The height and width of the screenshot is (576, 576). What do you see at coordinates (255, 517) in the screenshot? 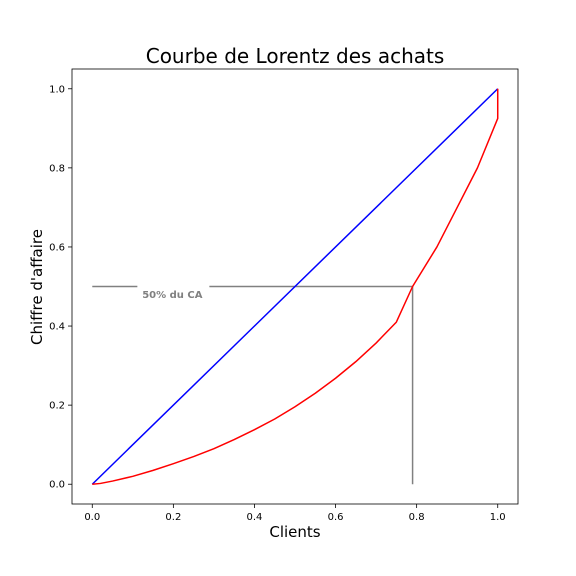
I see `x-tick-label: 0.4` at bounding box center [255, 517].